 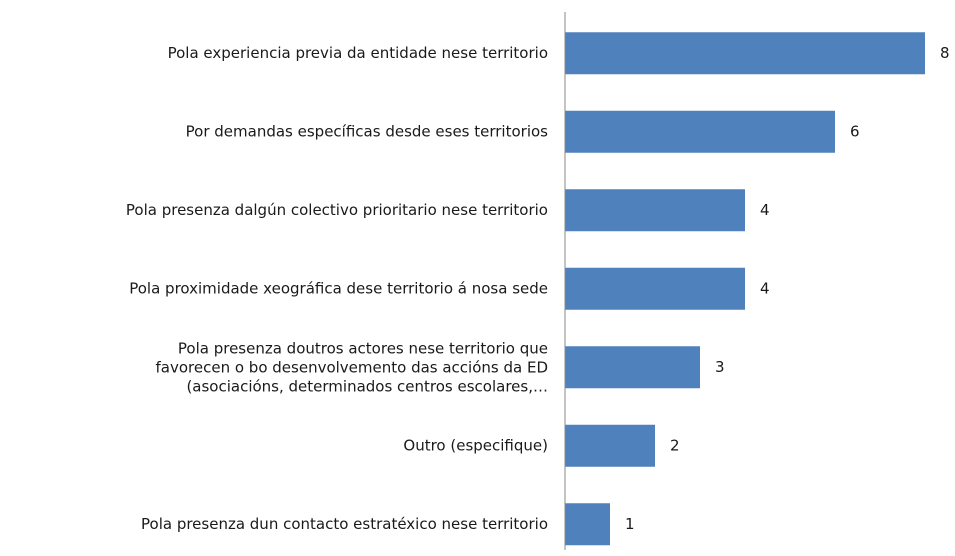 What do you see at coordinates (855, 131) in the screenshot?
I see `value-label: 6` at bounding box center [855, 131].